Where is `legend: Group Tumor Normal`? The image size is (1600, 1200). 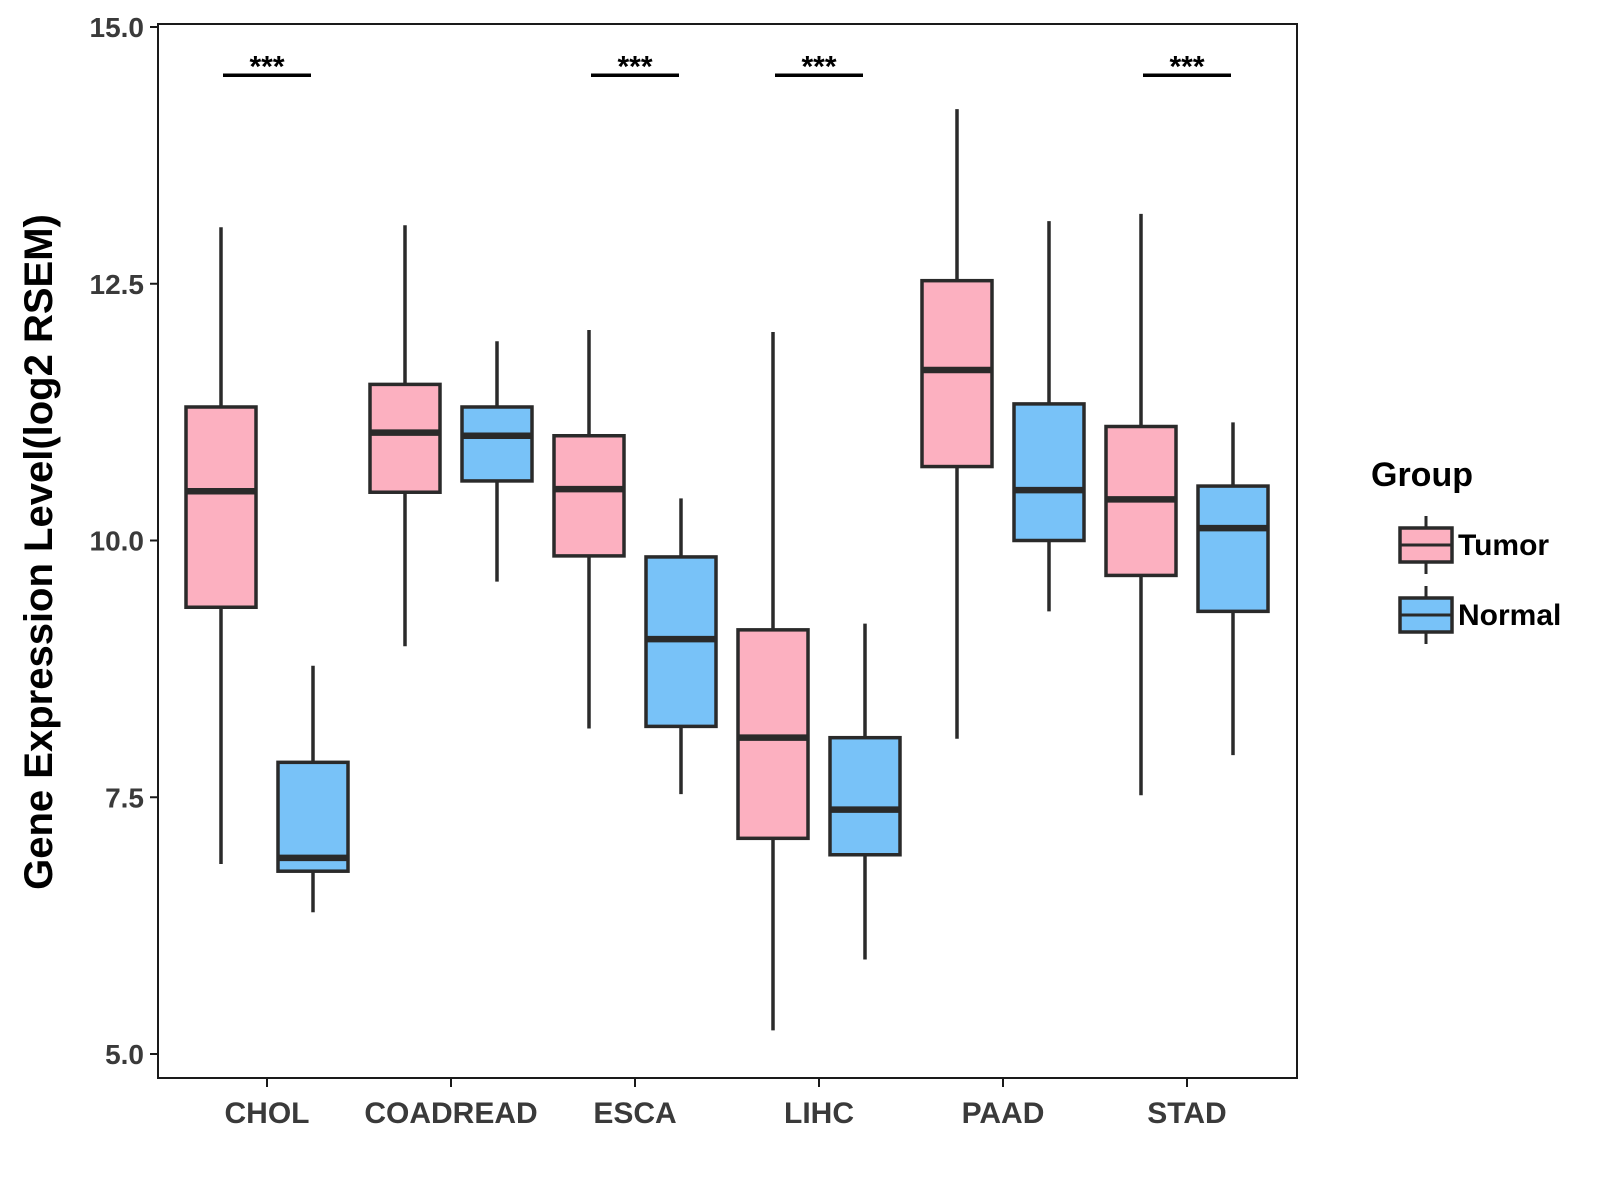
legend: Group Tumor Normal is located at coordinates (1466, 550).